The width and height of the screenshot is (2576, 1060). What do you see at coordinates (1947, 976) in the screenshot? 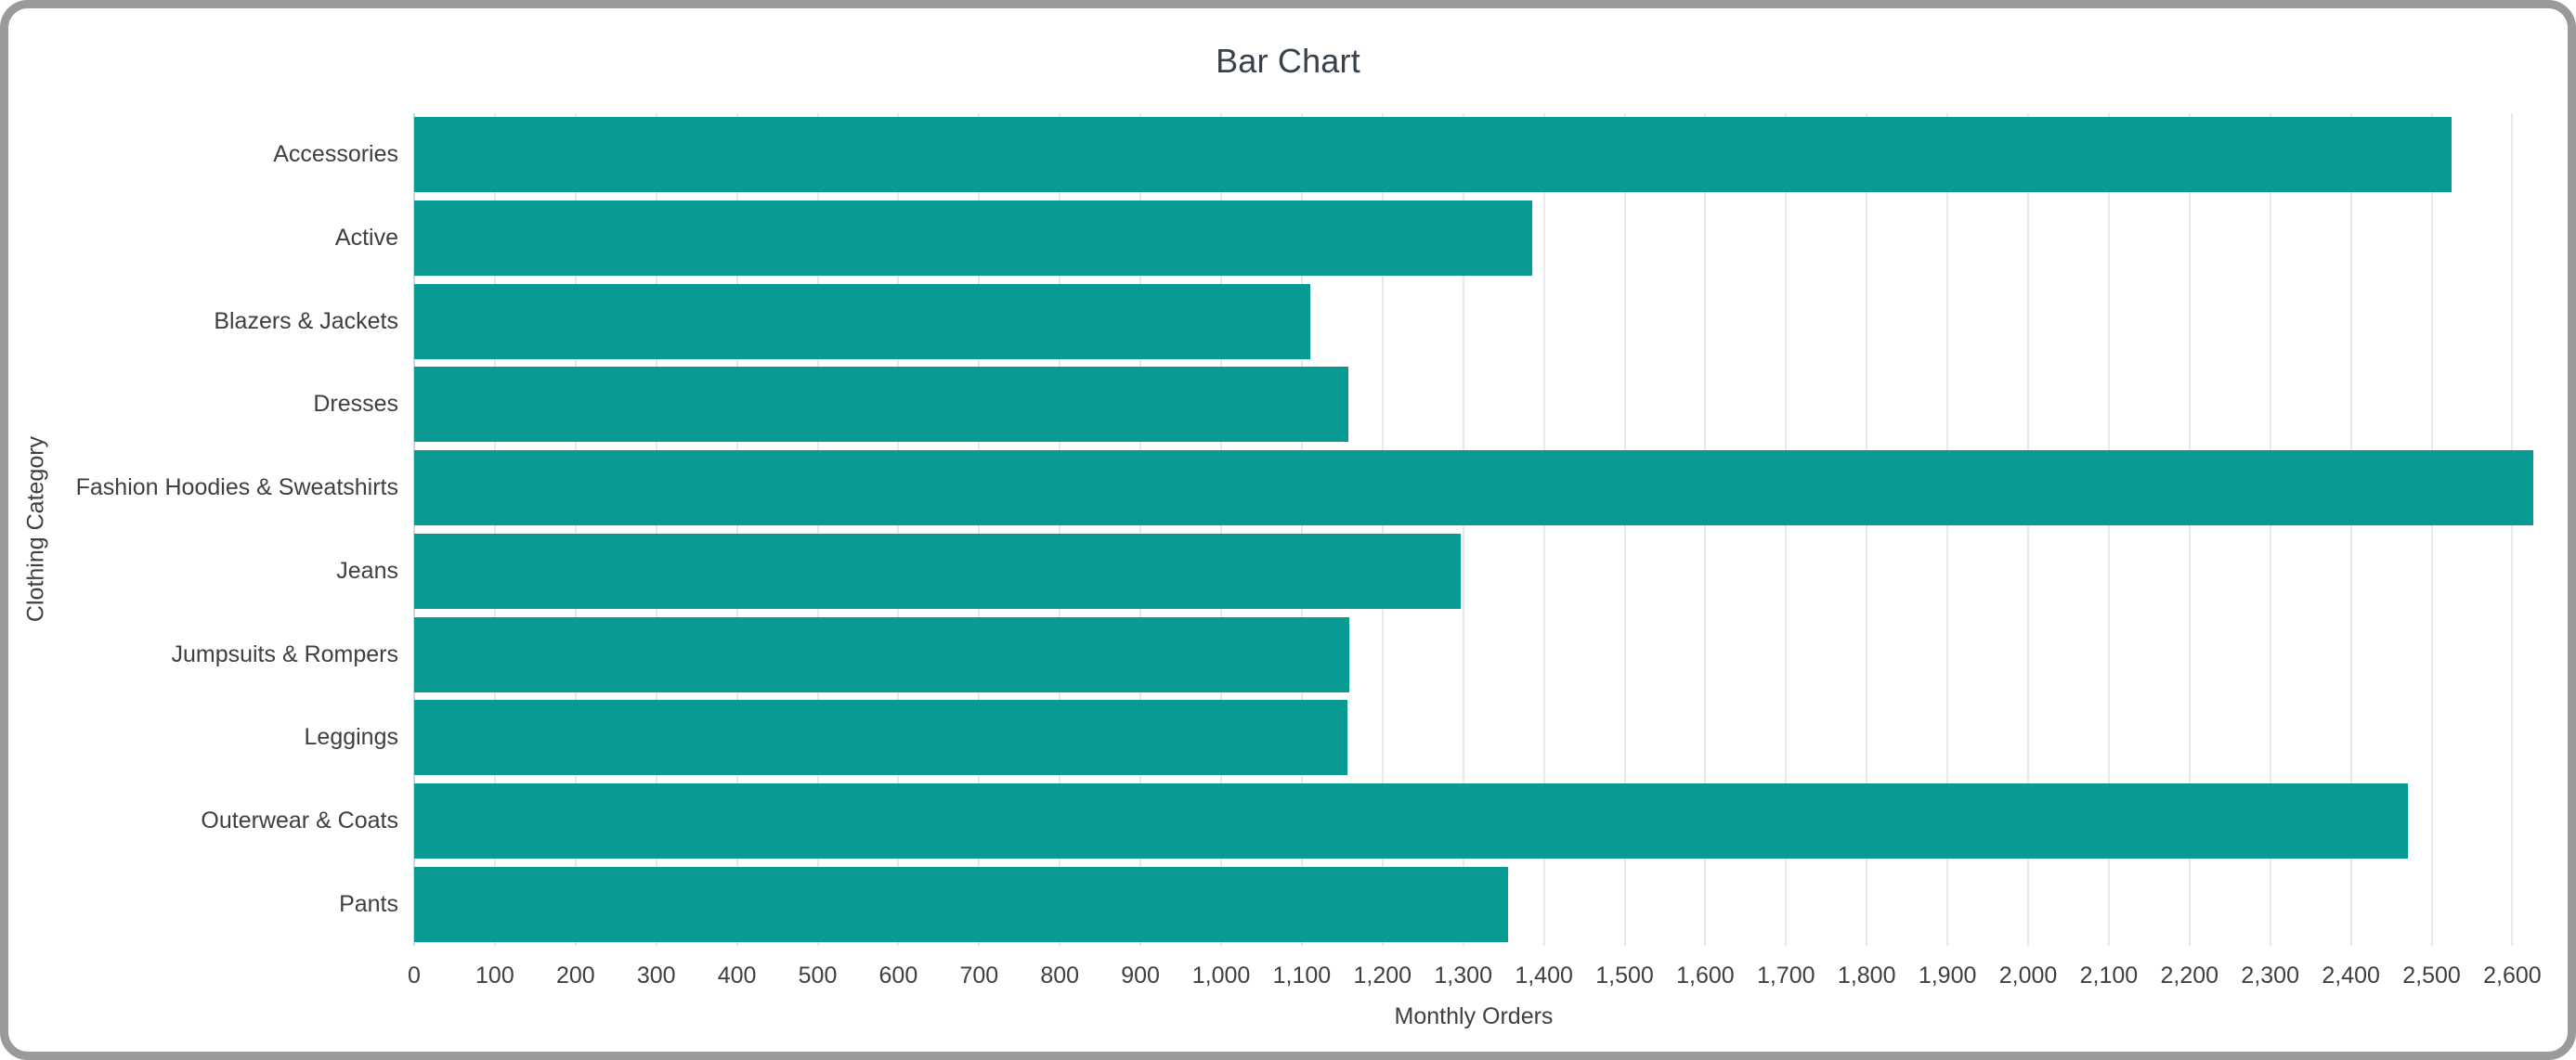
I see `x-tick-label: 1,900` at bounding box center [1947, 976].